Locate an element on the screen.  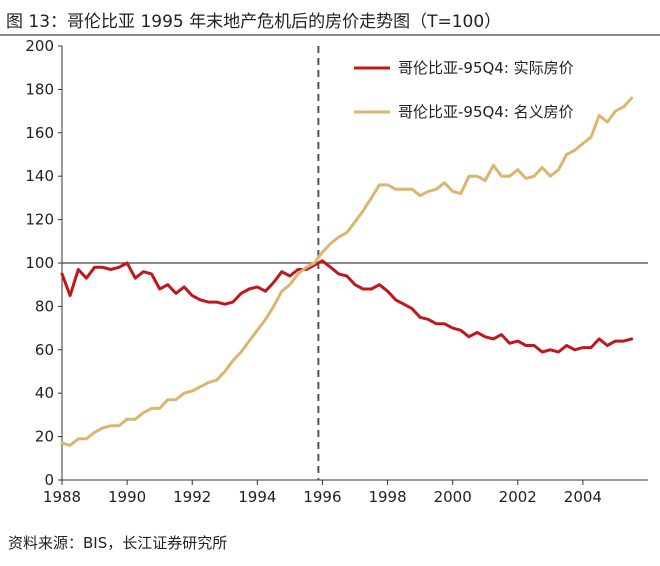
y-tick-label: 80 is located at coordinates (44, 306).